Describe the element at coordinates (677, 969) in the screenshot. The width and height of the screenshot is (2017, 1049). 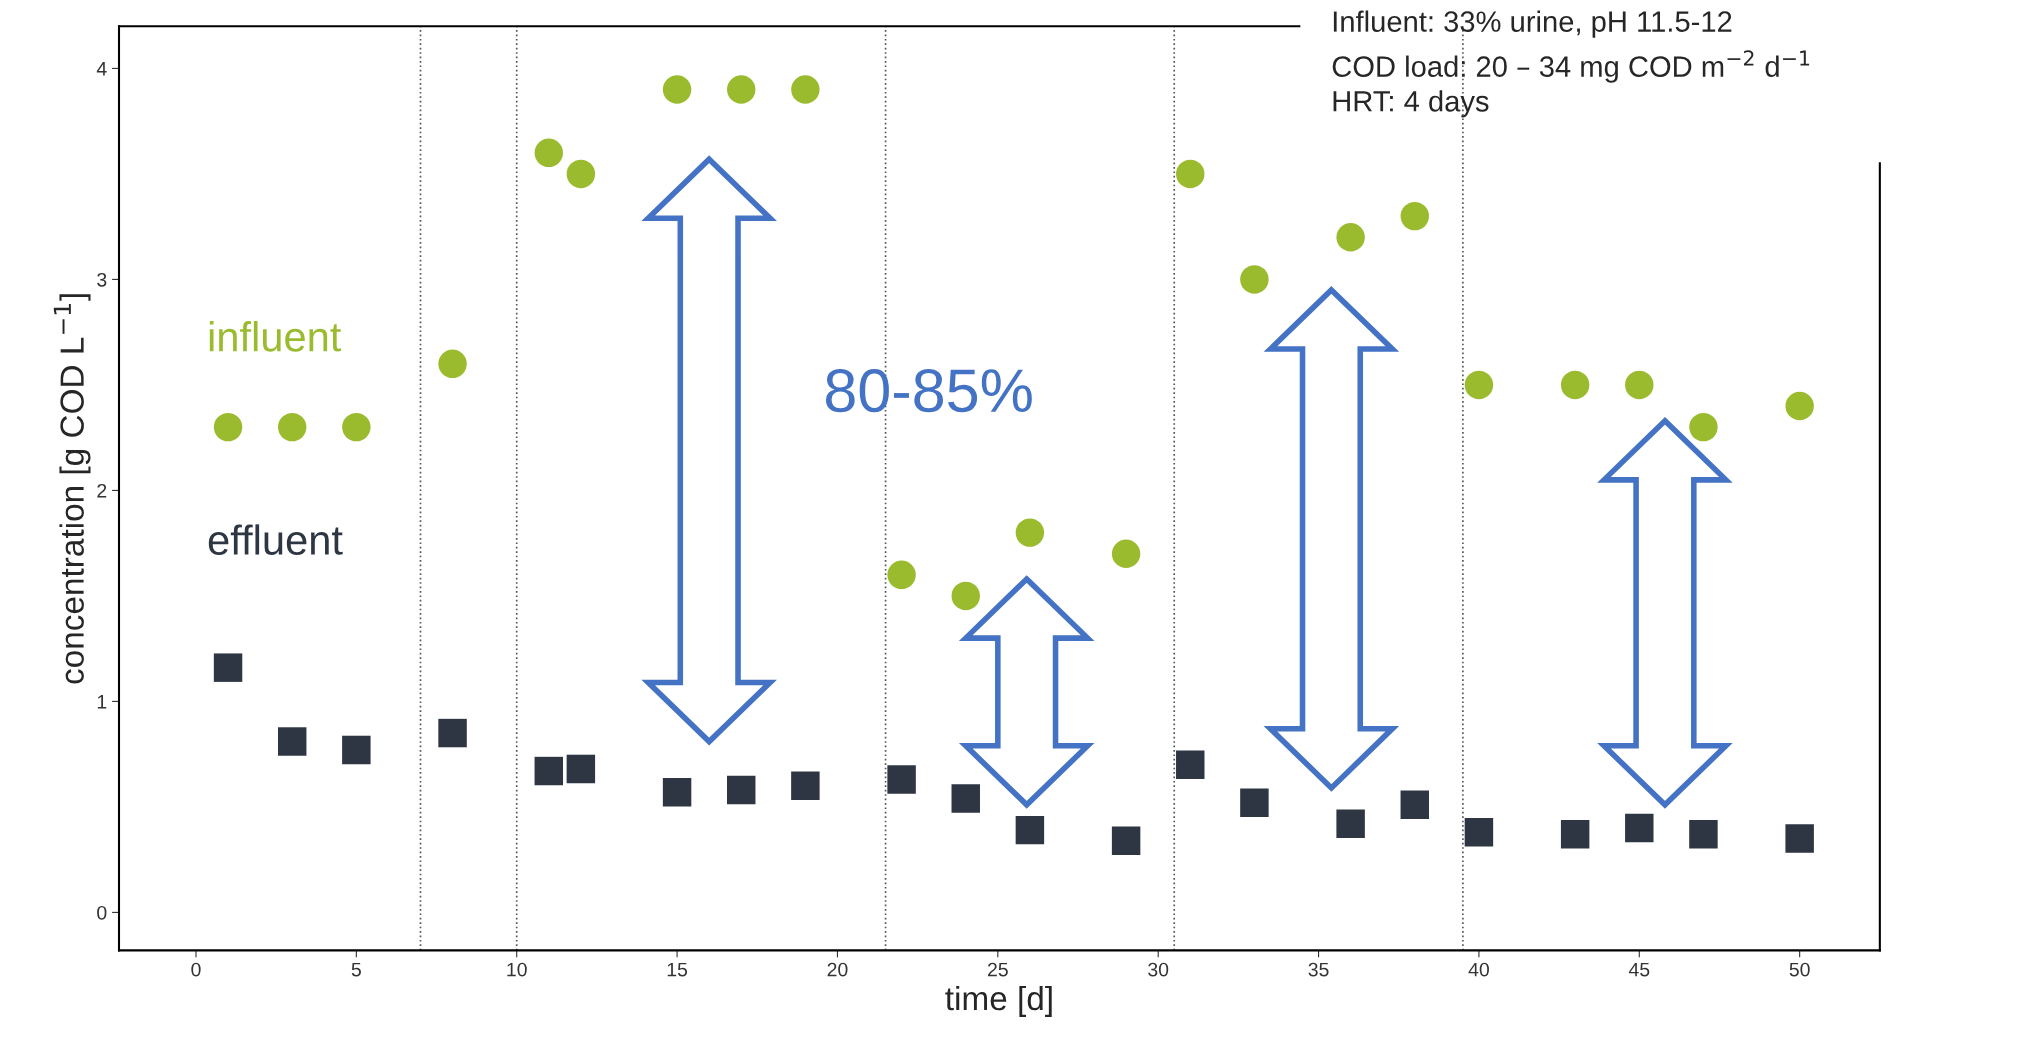
I see `x-tick-label: 15` at that location.